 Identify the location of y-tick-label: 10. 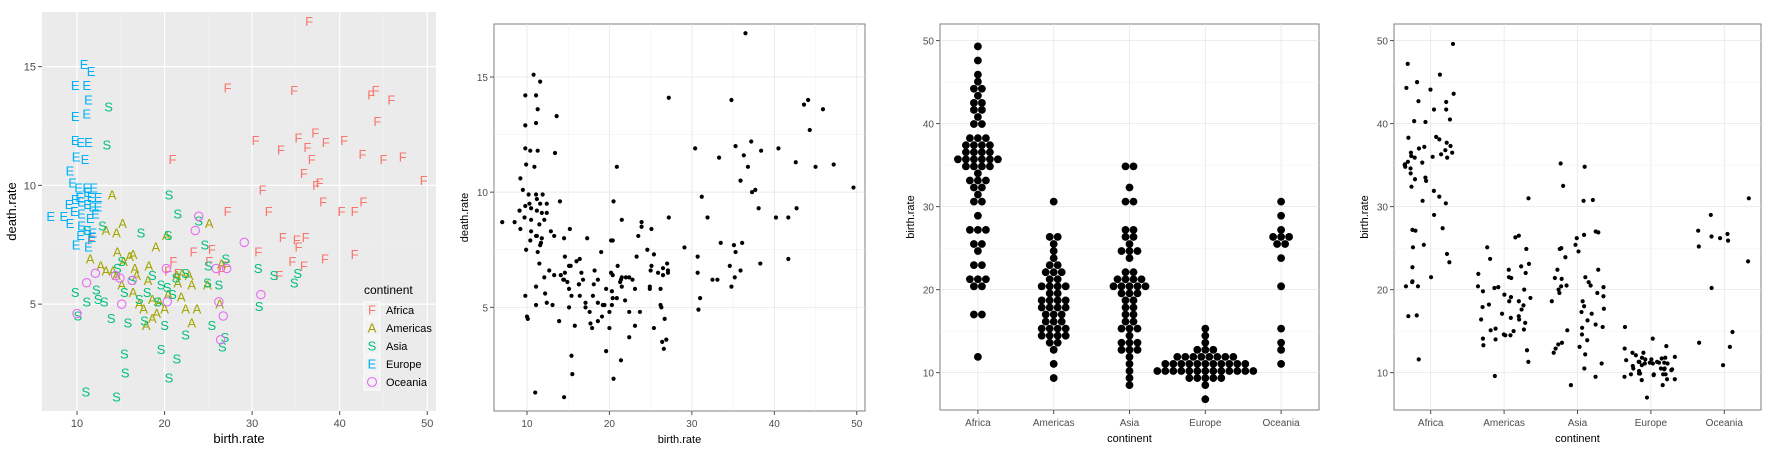
(1383, 374).